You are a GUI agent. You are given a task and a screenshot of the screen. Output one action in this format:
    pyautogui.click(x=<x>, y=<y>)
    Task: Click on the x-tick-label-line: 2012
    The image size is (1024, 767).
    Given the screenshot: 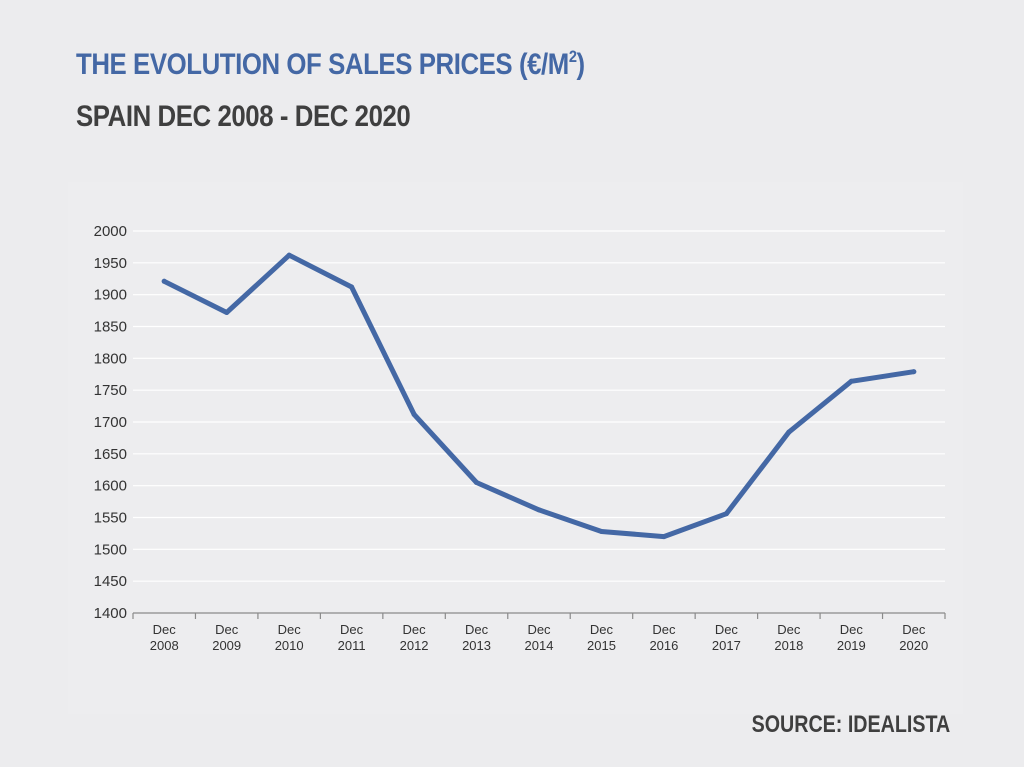 What is the action you would take?
    pyautogui.click(x=414, y=645)
    